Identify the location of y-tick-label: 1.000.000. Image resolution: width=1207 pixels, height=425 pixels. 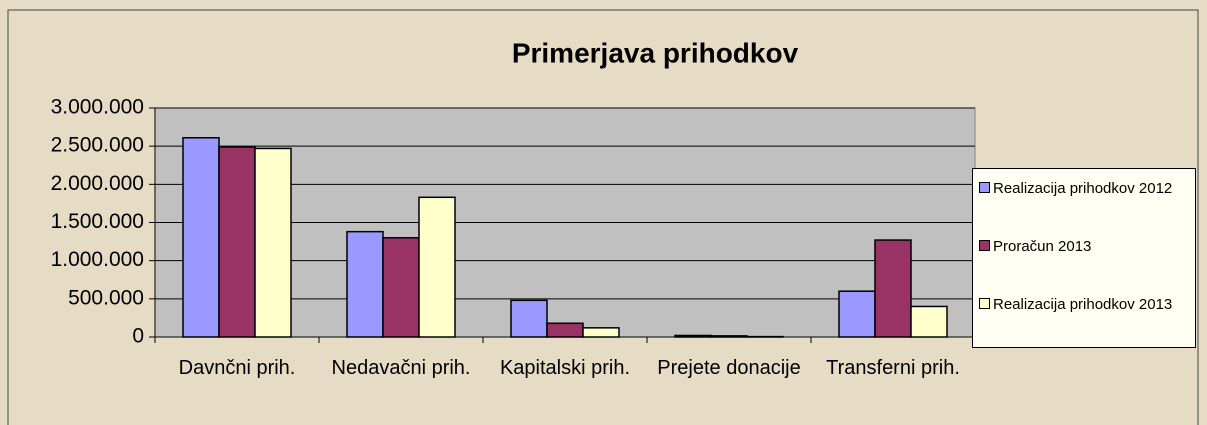
(97, 259).